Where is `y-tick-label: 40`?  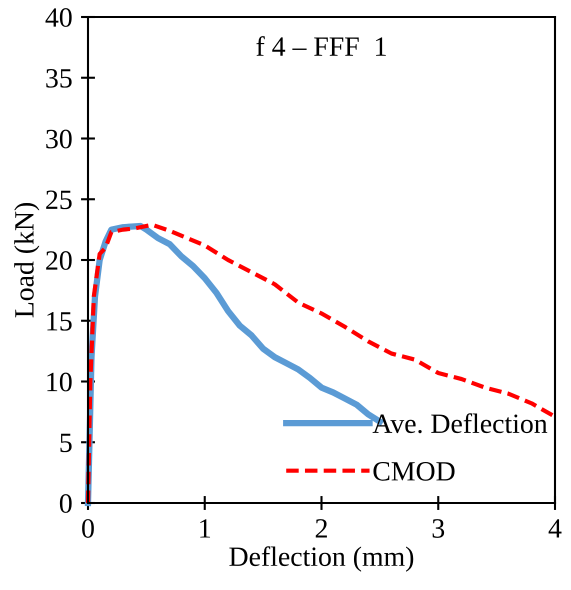 y-tick-label: 40 is located at coordinates (58, 17).